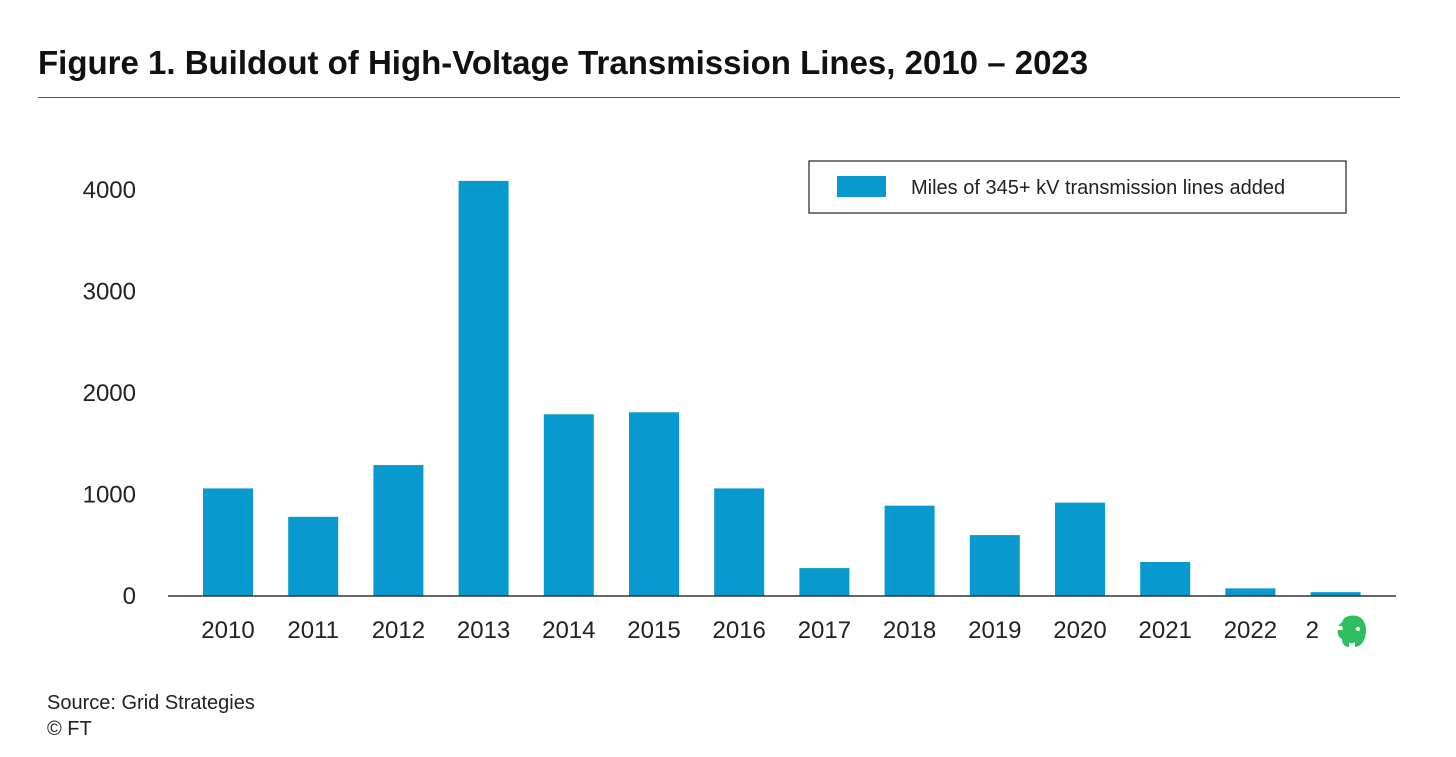  Describe the element at coordinates (1250, 592) in the screenshot. I see `bar-2022` at that location.